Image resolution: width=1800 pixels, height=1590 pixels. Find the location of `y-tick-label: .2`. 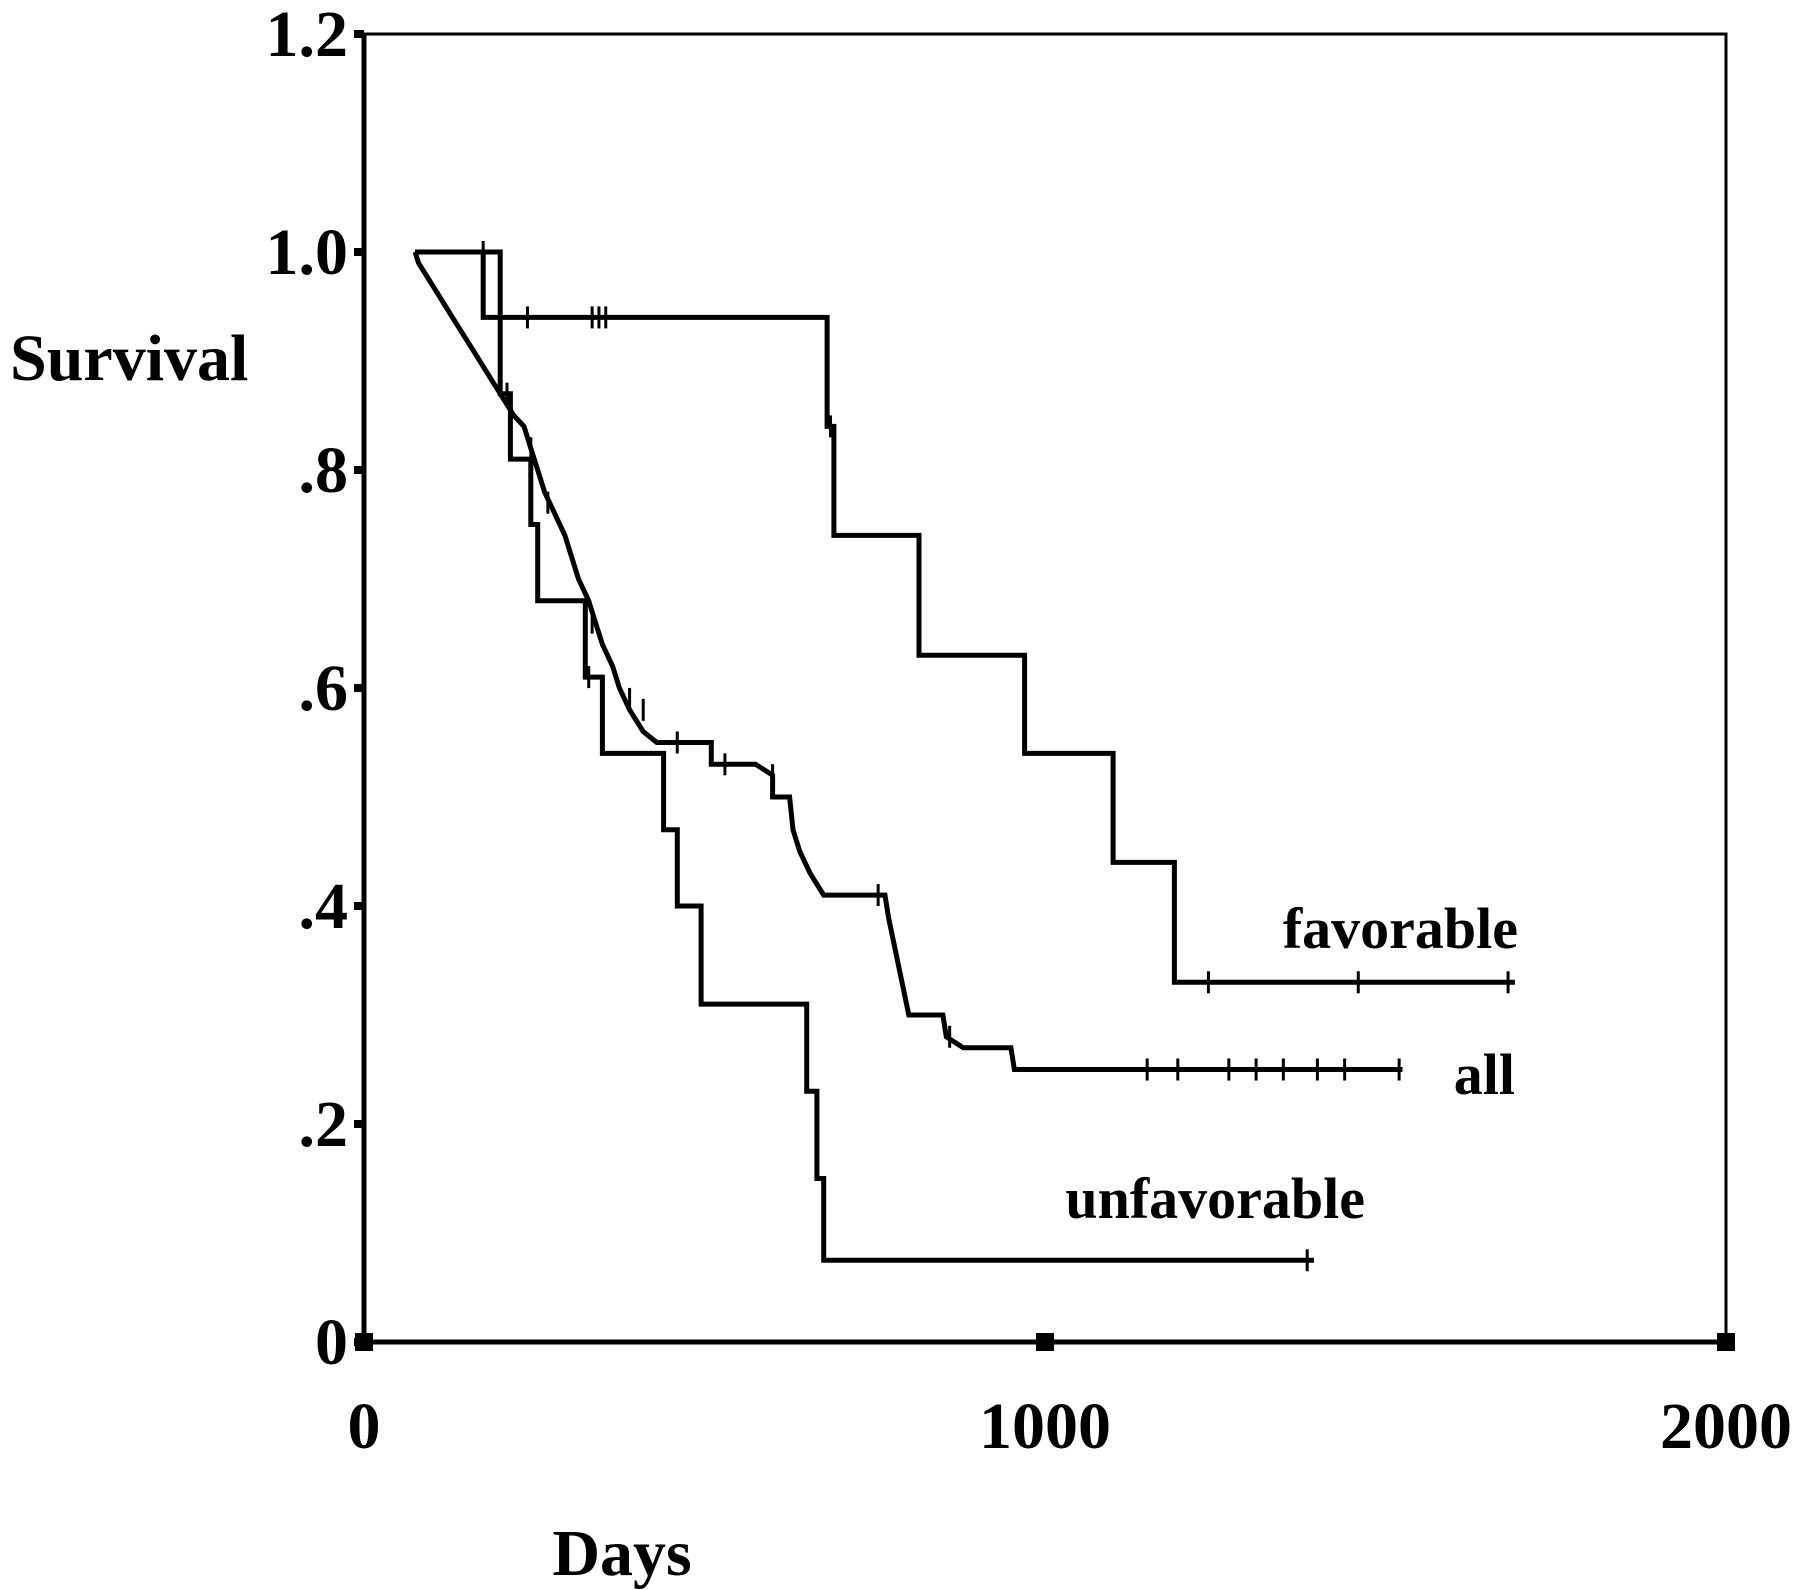

y-tick-label: .2 is located at coordinates (324, 1124).